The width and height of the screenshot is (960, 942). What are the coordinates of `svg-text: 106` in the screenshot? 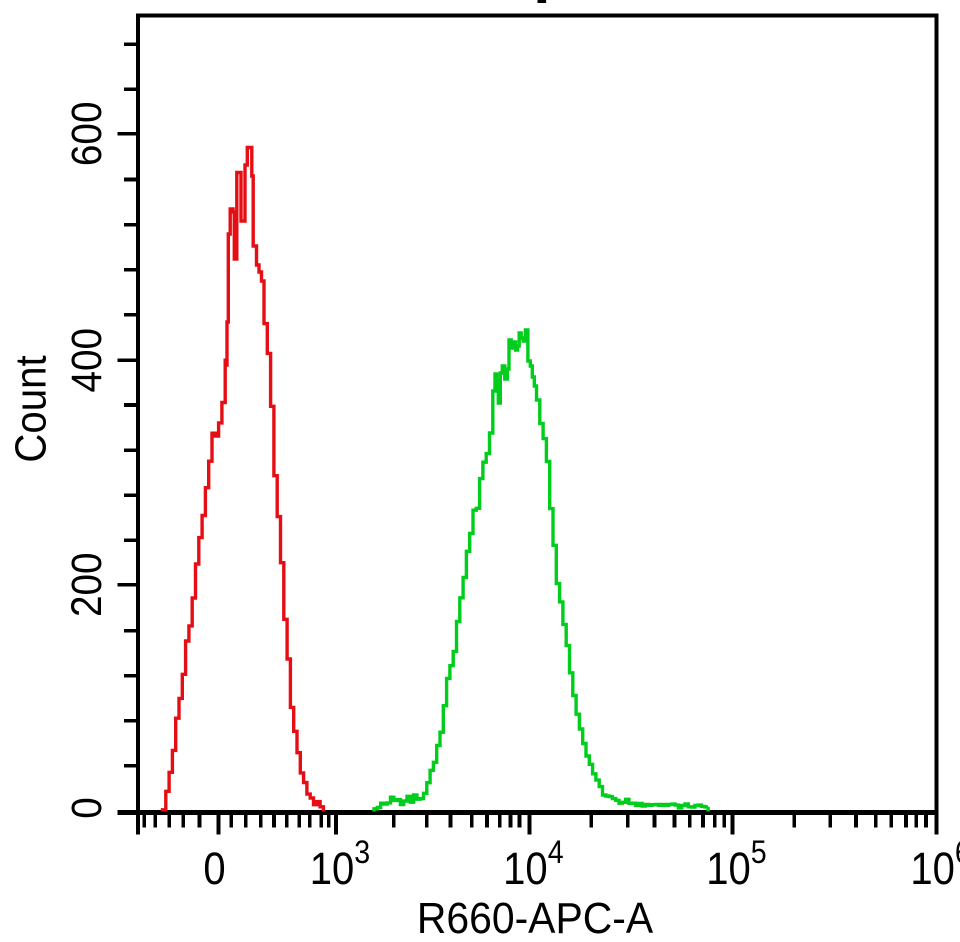 It's located at (935, 865).